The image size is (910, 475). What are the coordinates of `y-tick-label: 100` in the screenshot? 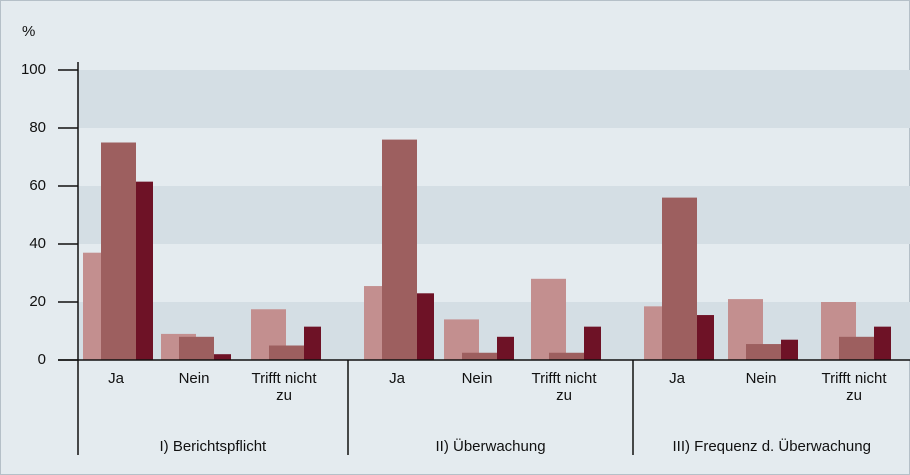 It's located at (33, 69).